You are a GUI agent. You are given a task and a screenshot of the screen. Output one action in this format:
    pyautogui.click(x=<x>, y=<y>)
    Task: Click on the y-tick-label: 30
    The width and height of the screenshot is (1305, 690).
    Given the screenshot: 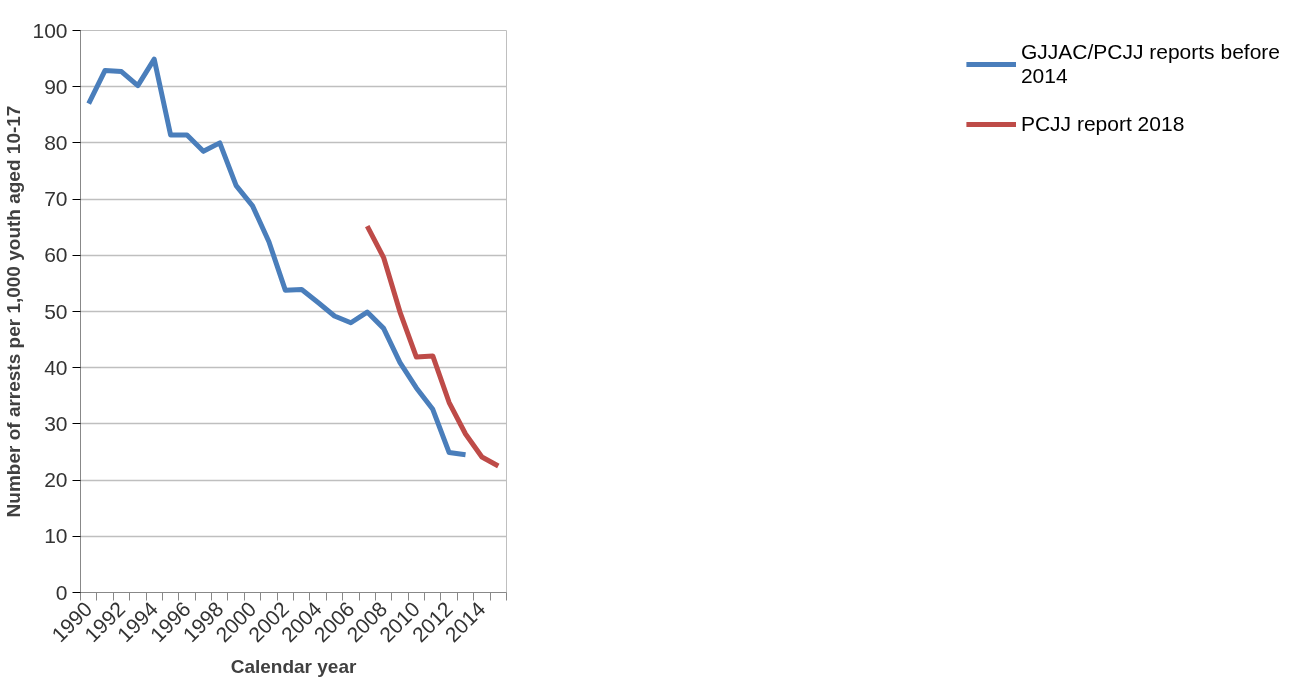 What is the action you would take?
    pyautogui.click(x=56, y=423)
    